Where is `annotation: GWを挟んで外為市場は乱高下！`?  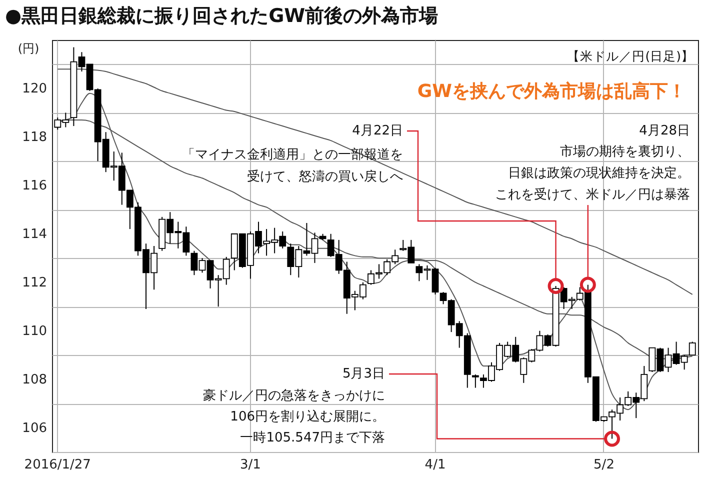 annotation: GWを挟んで外為市場は乱高下！ is located at coordinates (551, 91).